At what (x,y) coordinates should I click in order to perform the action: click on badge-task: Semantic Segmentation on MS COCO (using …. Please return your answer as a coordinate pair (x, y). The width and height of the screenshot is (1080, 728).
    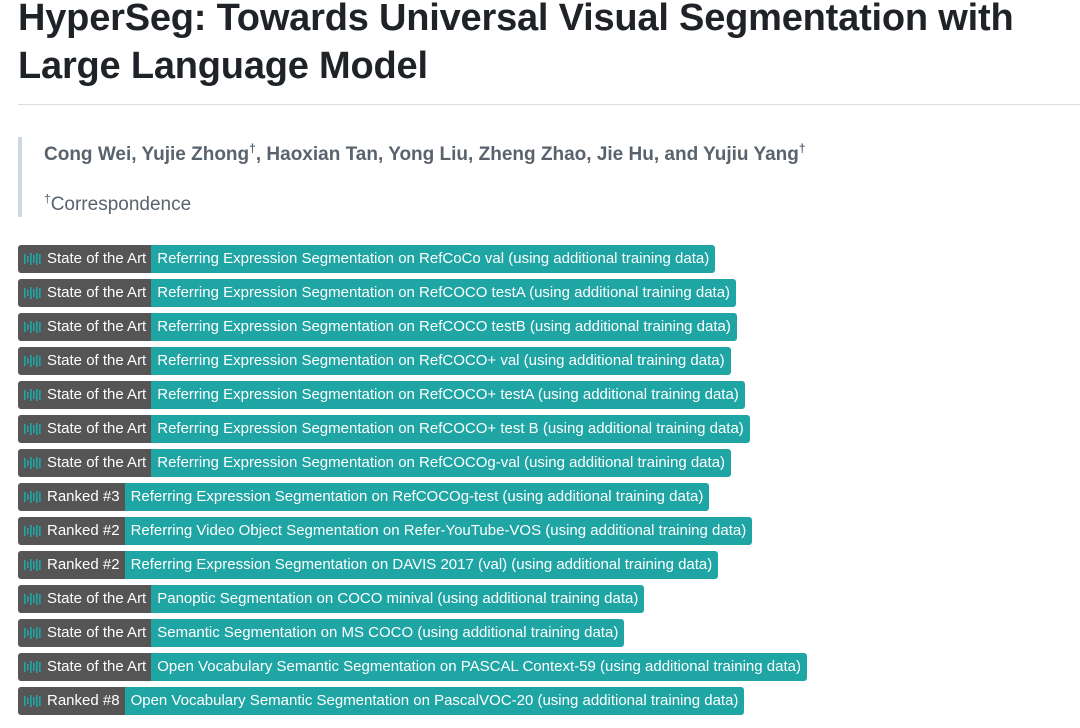
    Looking at the image, I should click on (388, 633).